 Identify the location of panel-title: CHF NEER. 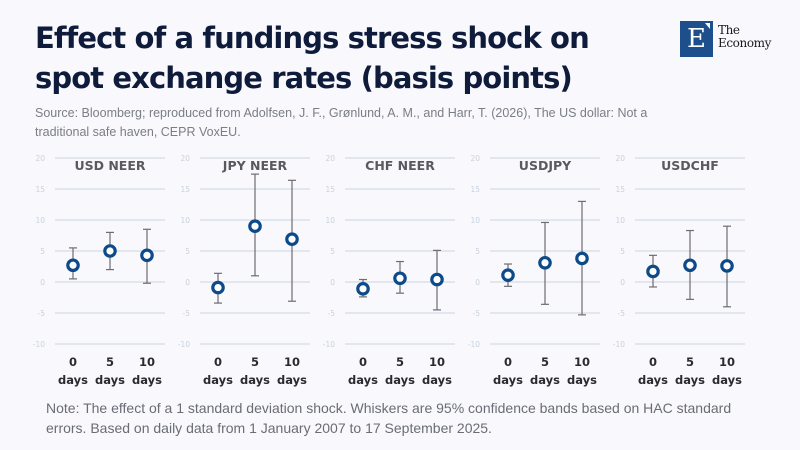
(400, 165).